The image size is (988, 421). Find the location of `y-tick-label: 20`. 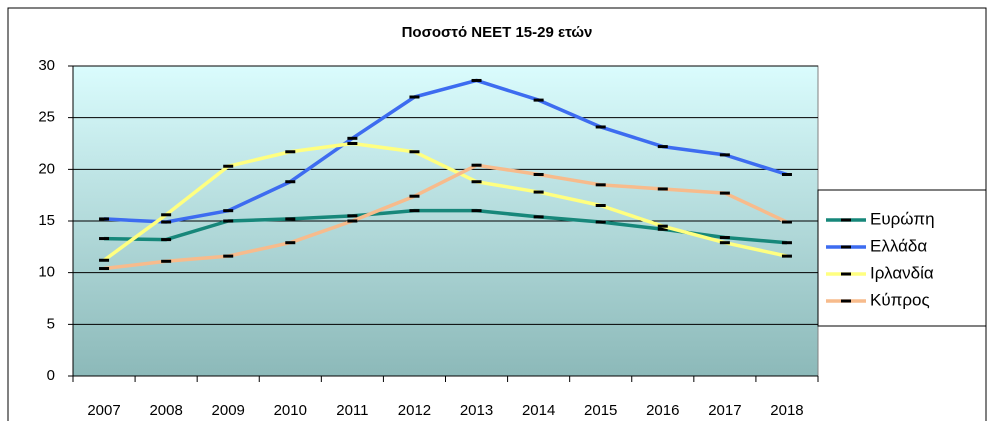

y-tick-label: 20 is located at coordinates (46, 168).